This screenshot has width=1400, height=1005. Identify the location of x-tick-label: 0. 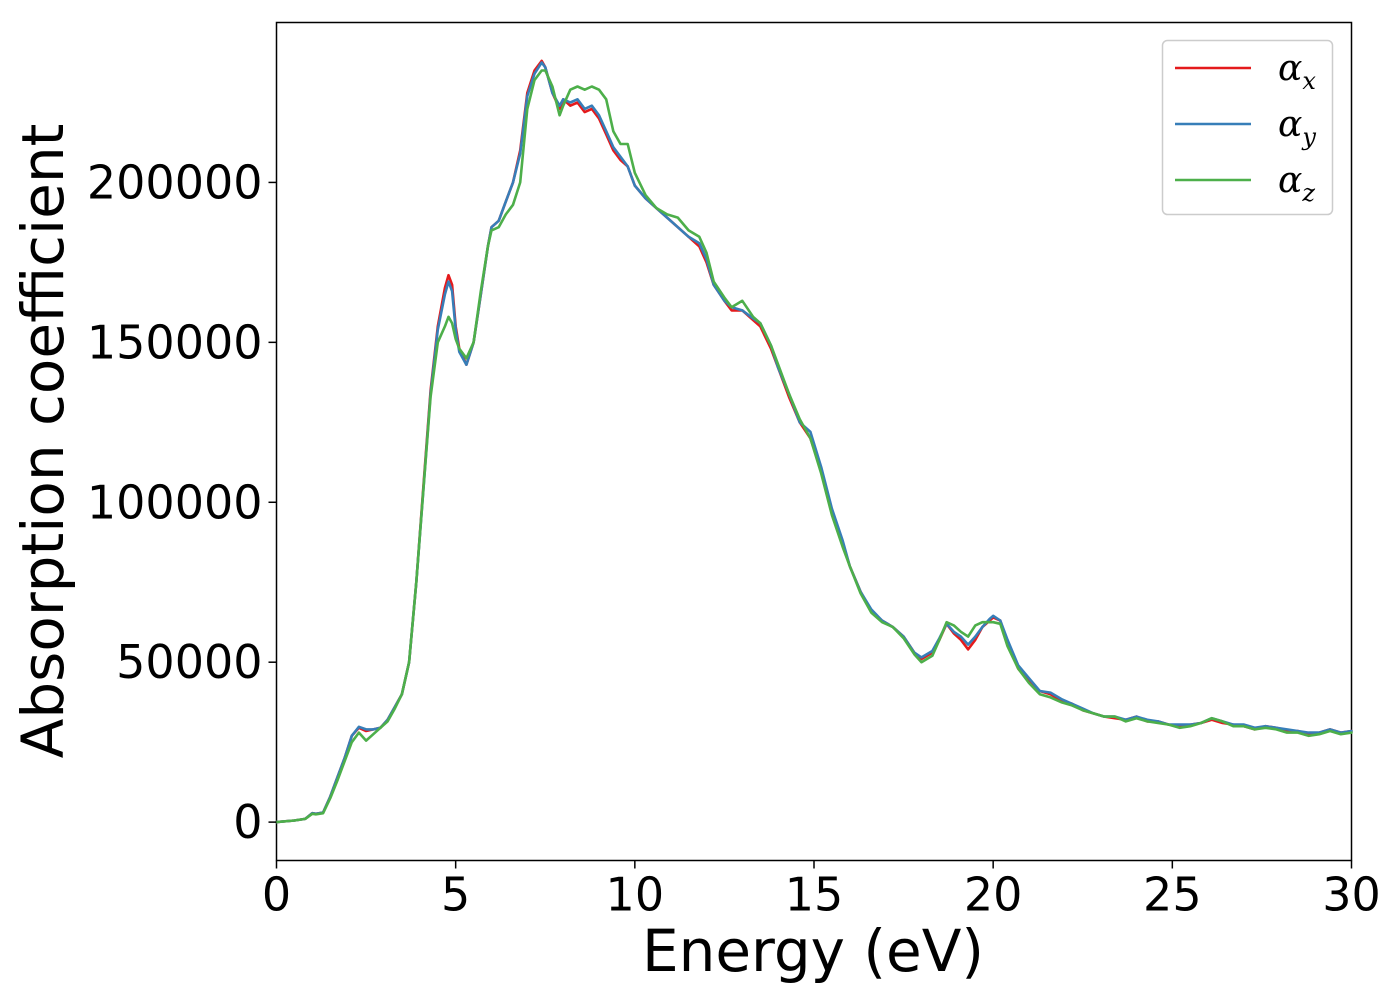
(276, 895).